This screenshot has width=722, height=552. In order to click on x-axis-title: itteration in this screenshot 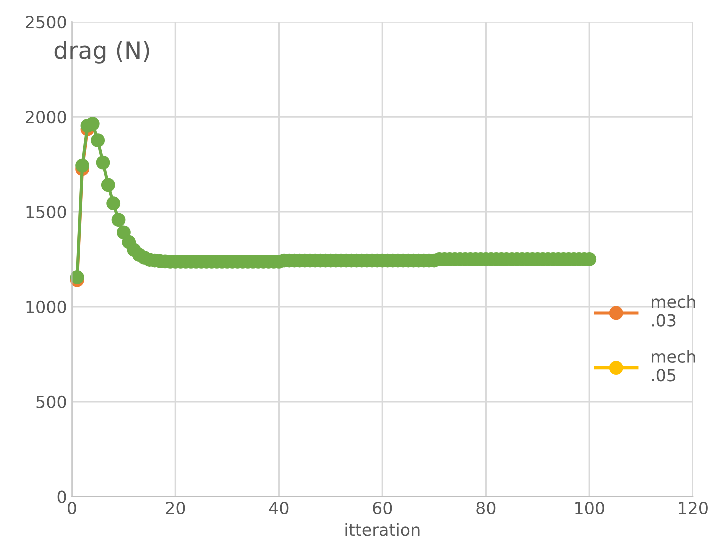, I will do `click(383, 529)`.